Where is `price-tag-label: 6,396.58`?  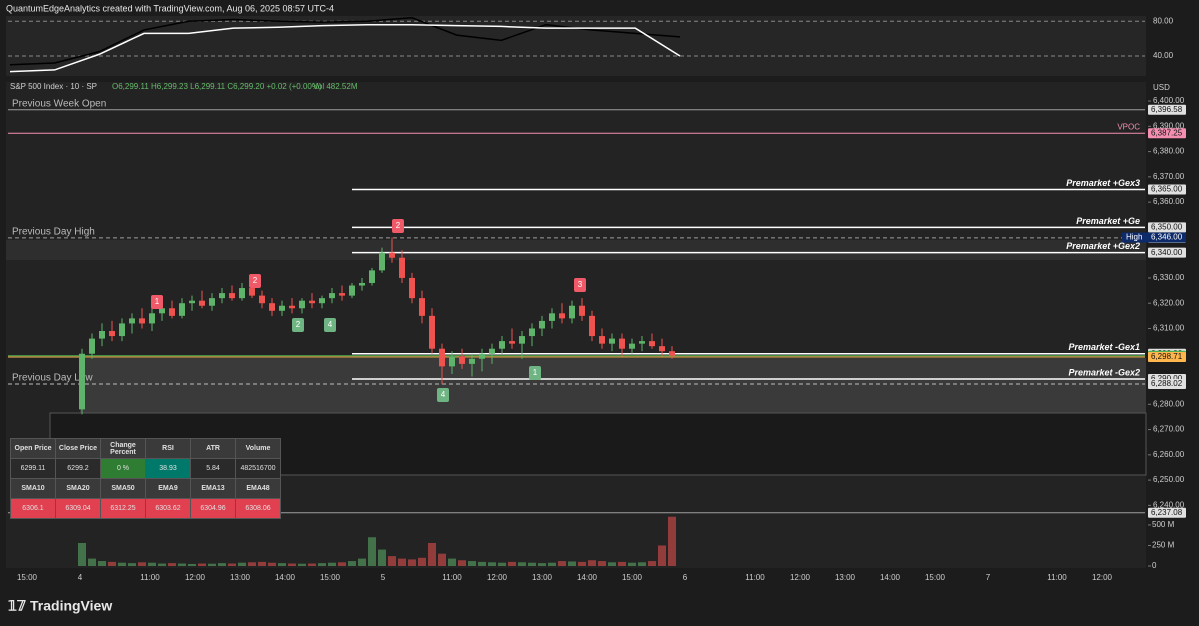 price-tag-label: 6,396.58 is located at coordinates (1167, 109).